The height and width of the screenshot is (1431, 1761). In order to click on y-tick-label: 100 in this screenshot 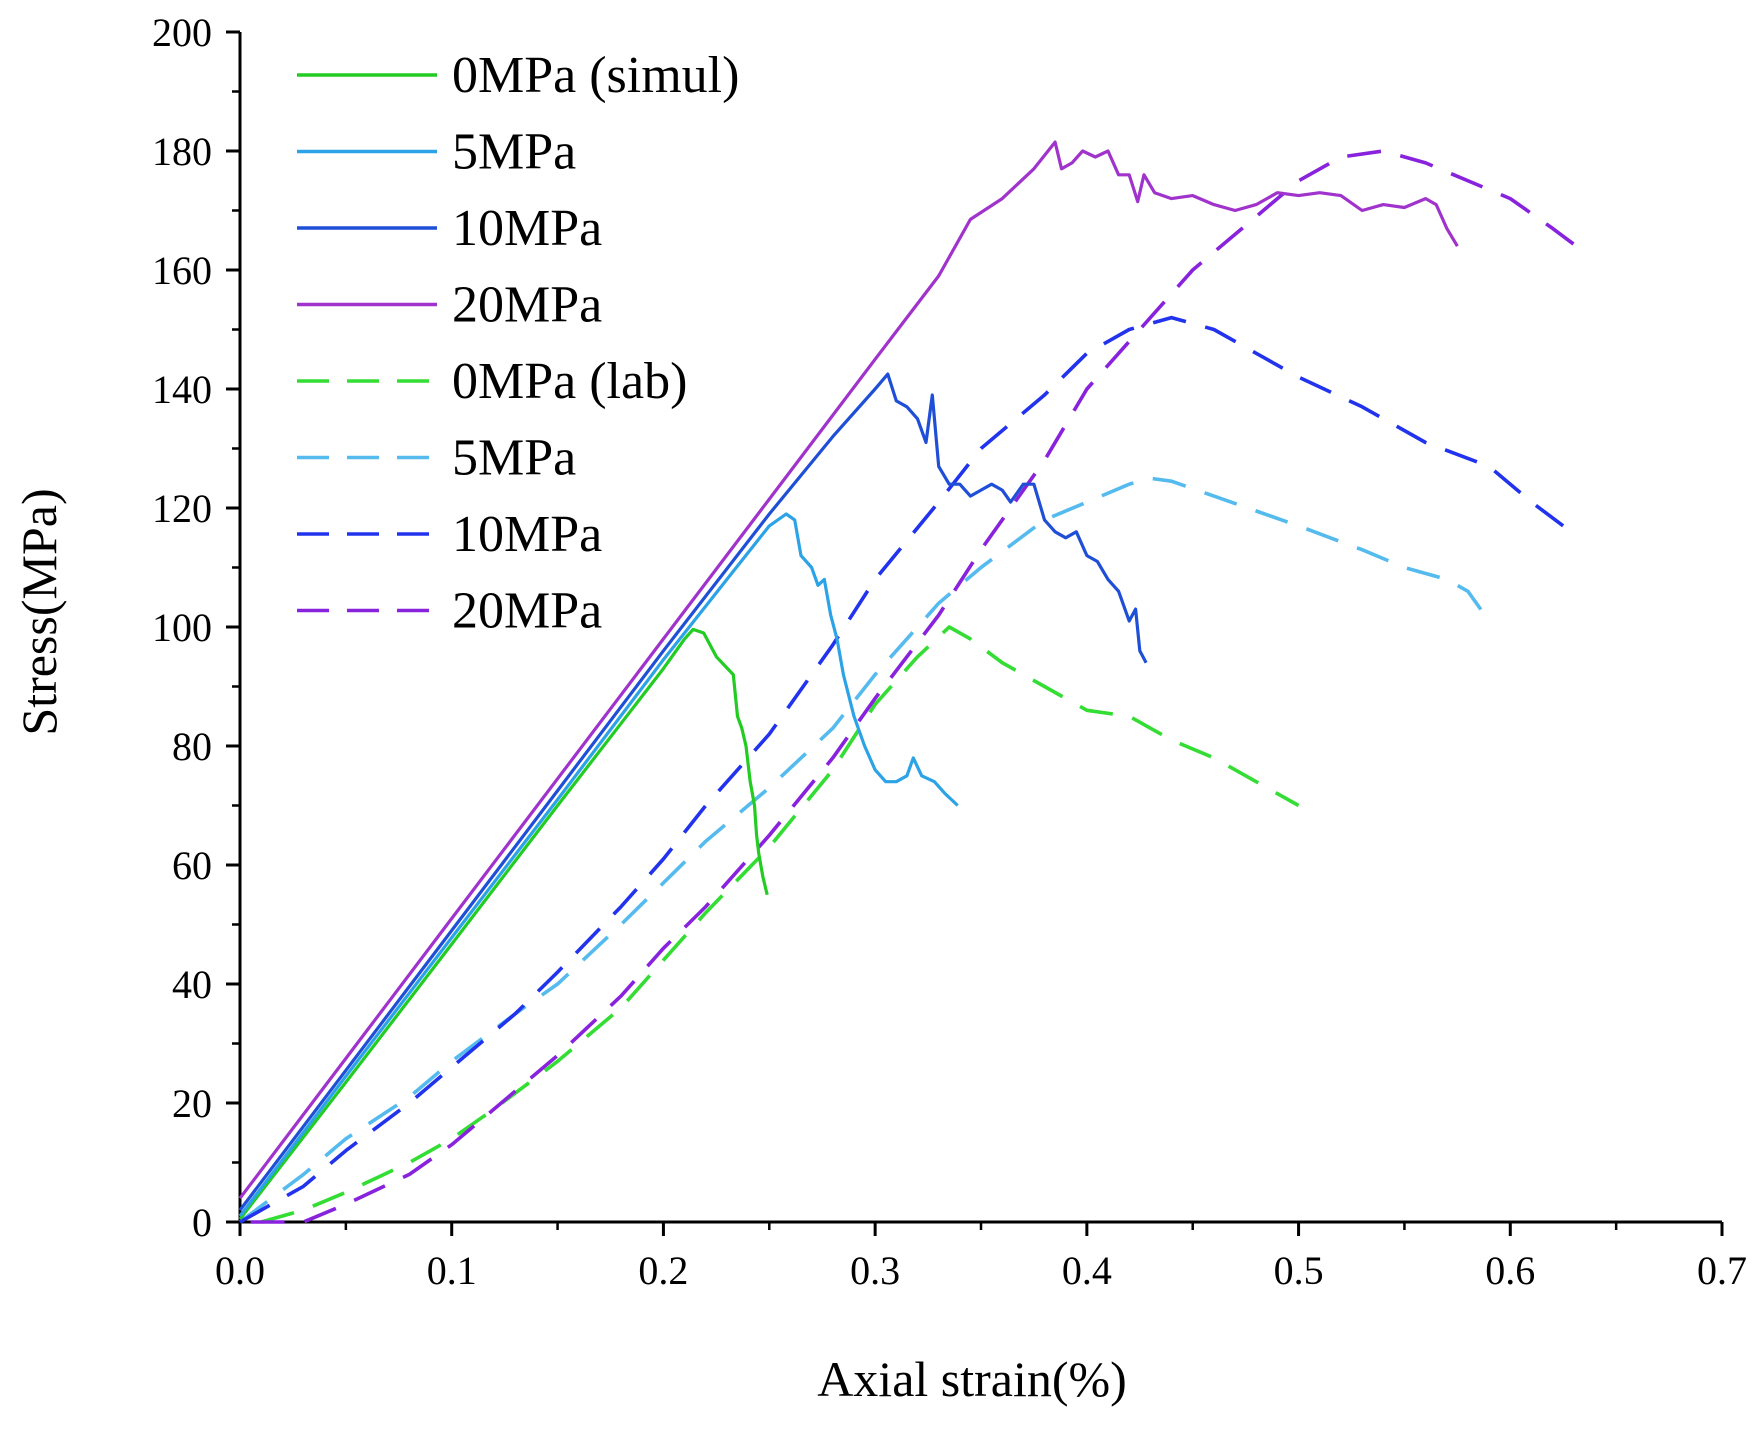, I will do `click(182, 627)`.